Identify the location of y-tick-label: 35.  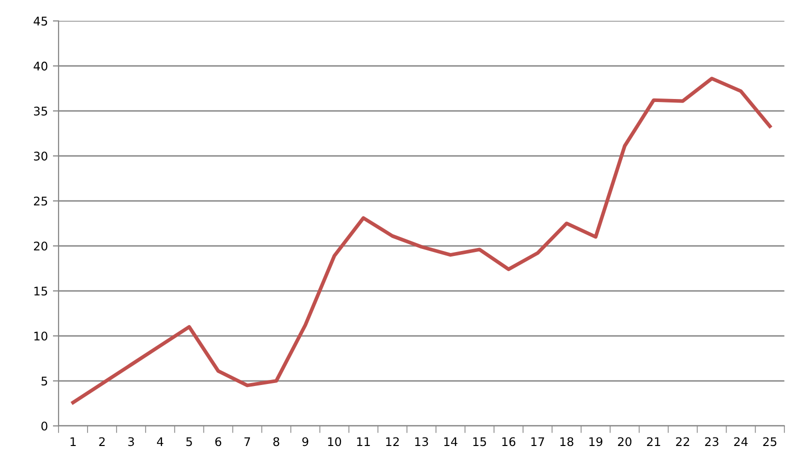
(41, 111).